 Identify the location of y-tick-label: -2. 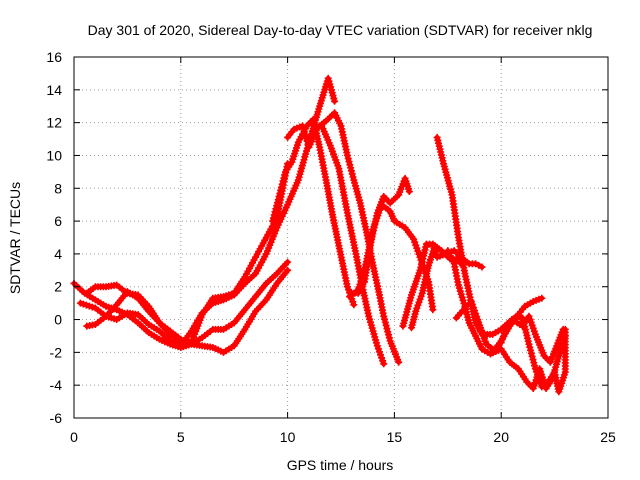
(56, 352).